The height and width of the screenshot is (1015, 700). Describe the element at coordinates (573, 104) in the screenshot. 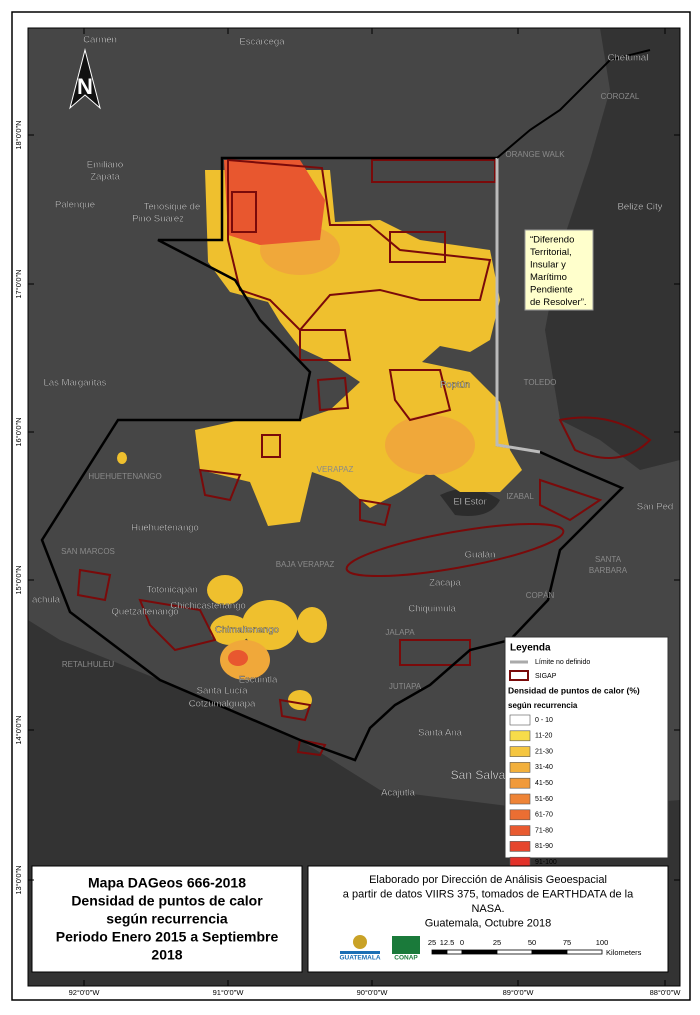

I see `mexico-belize-border` at that location.